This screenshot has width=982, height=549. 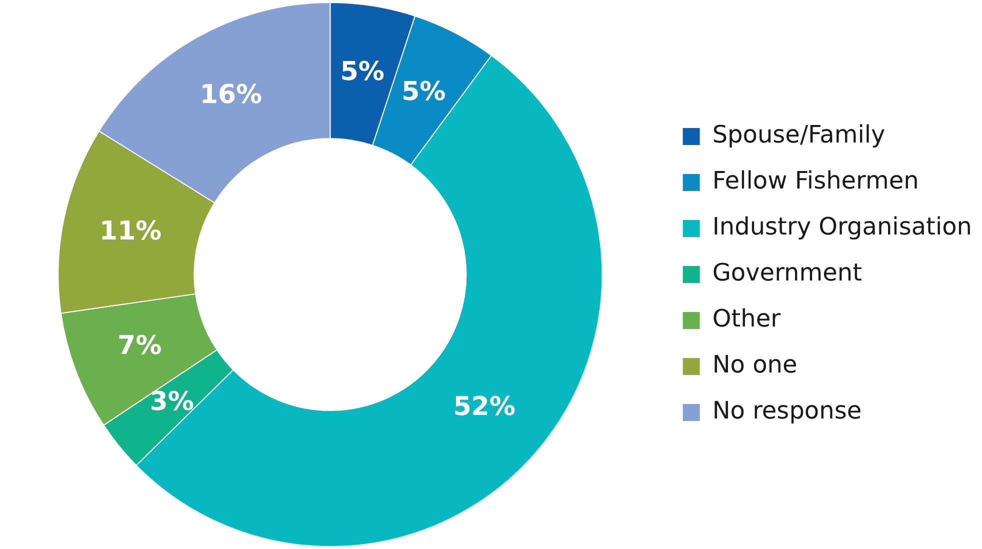 I want to click on data-label: 3%, so click(x=172, y=401).